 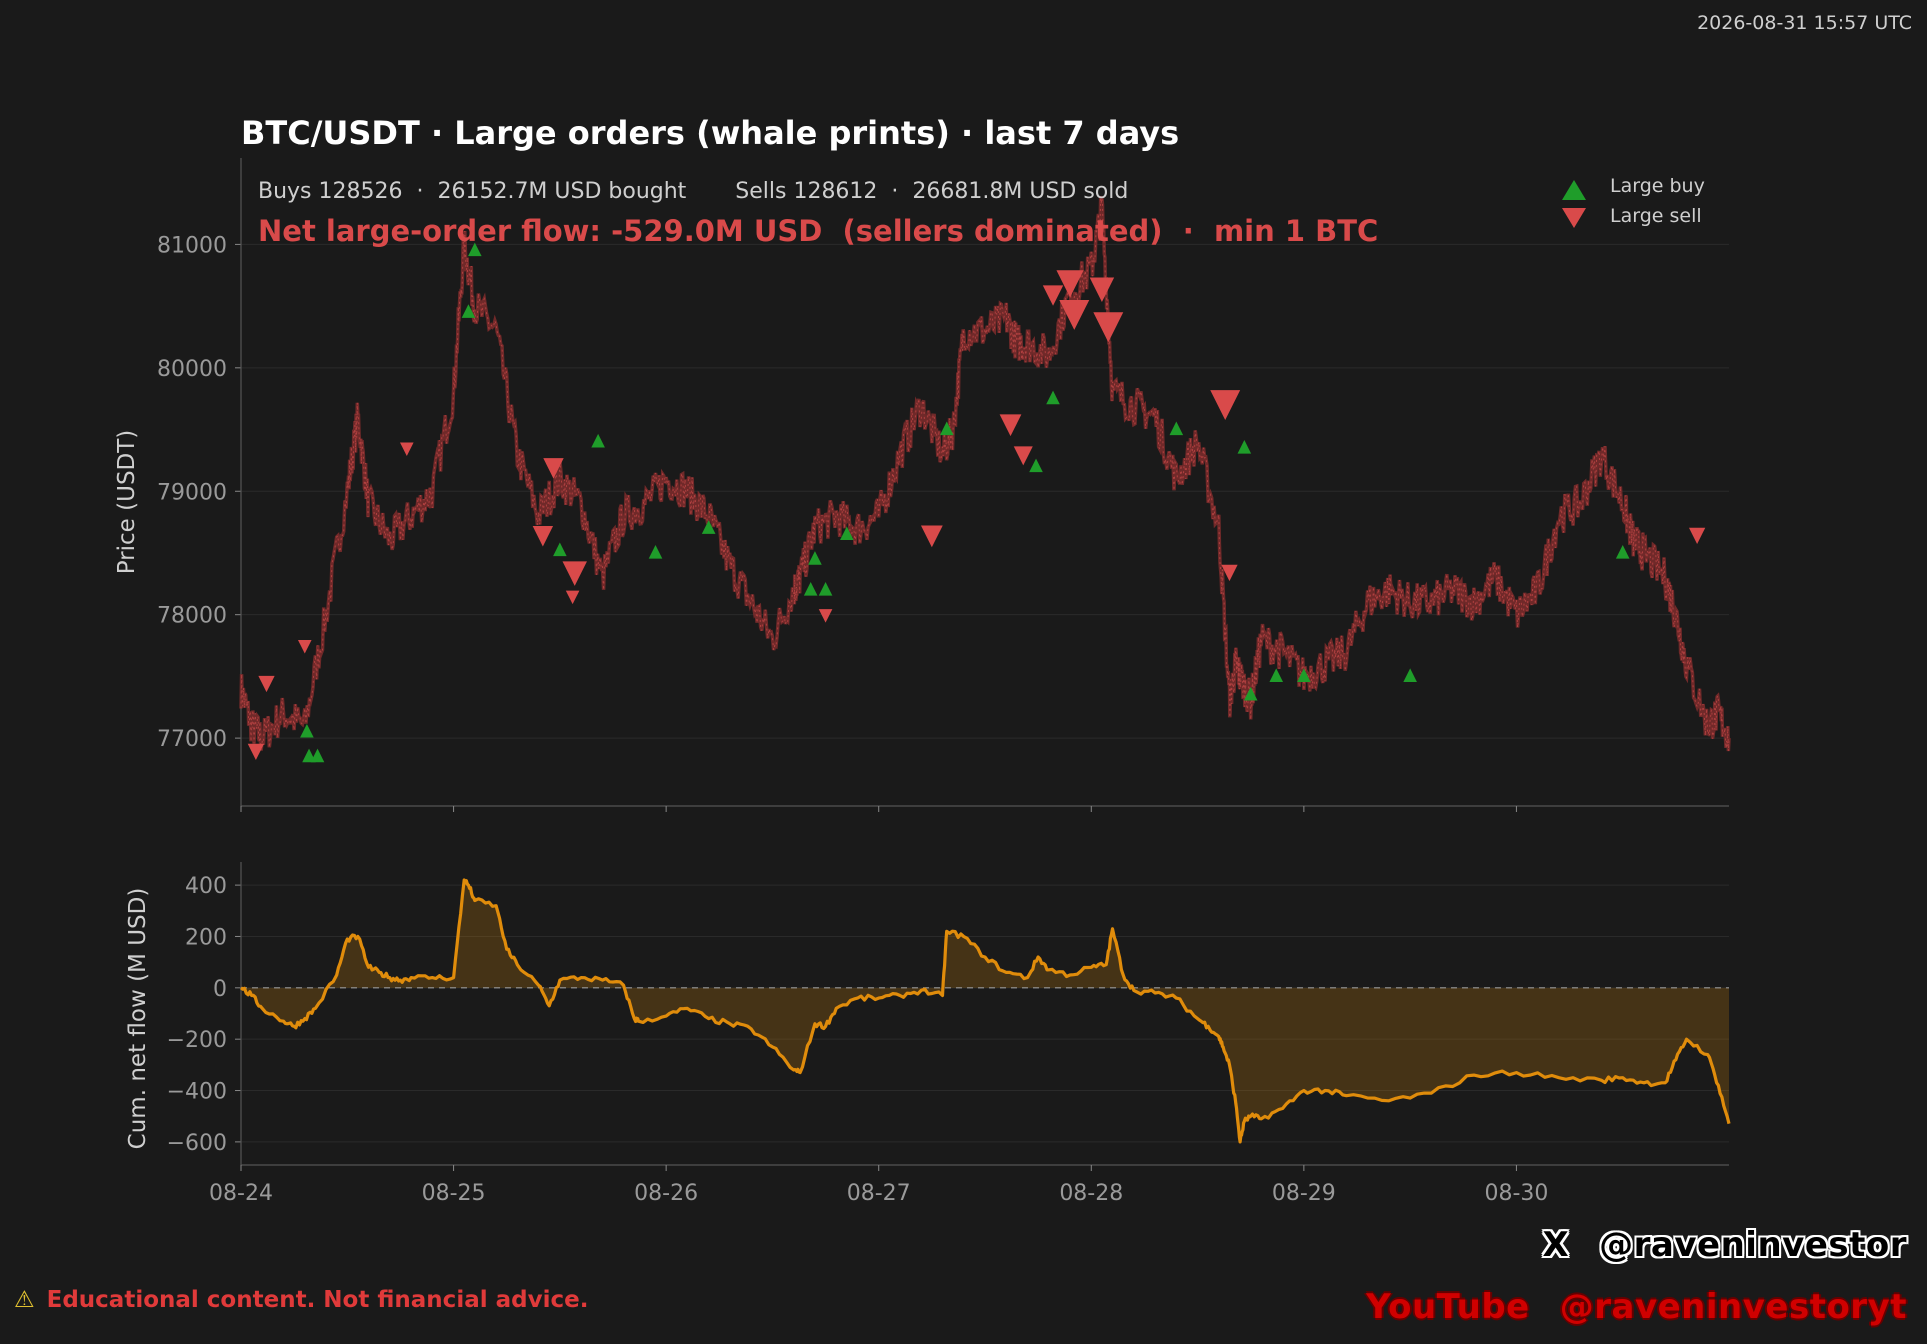 What do you see at coordinates (1516, 1193) in the screenshot?
I see `xtick-label: 08-30` at bounding box center [1516, 1193].